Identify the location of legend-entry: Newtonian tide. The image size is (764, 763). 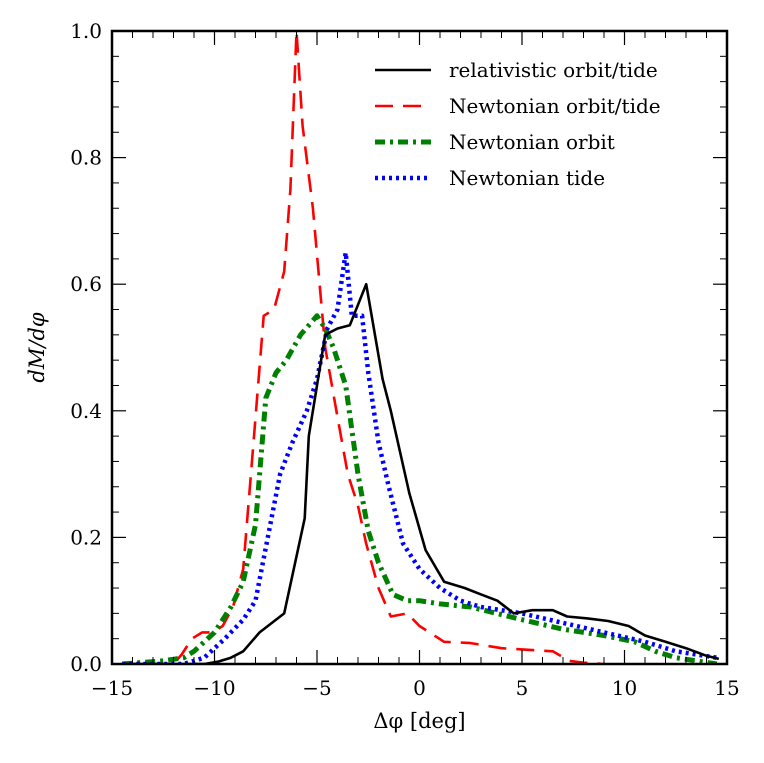
(490, 178).